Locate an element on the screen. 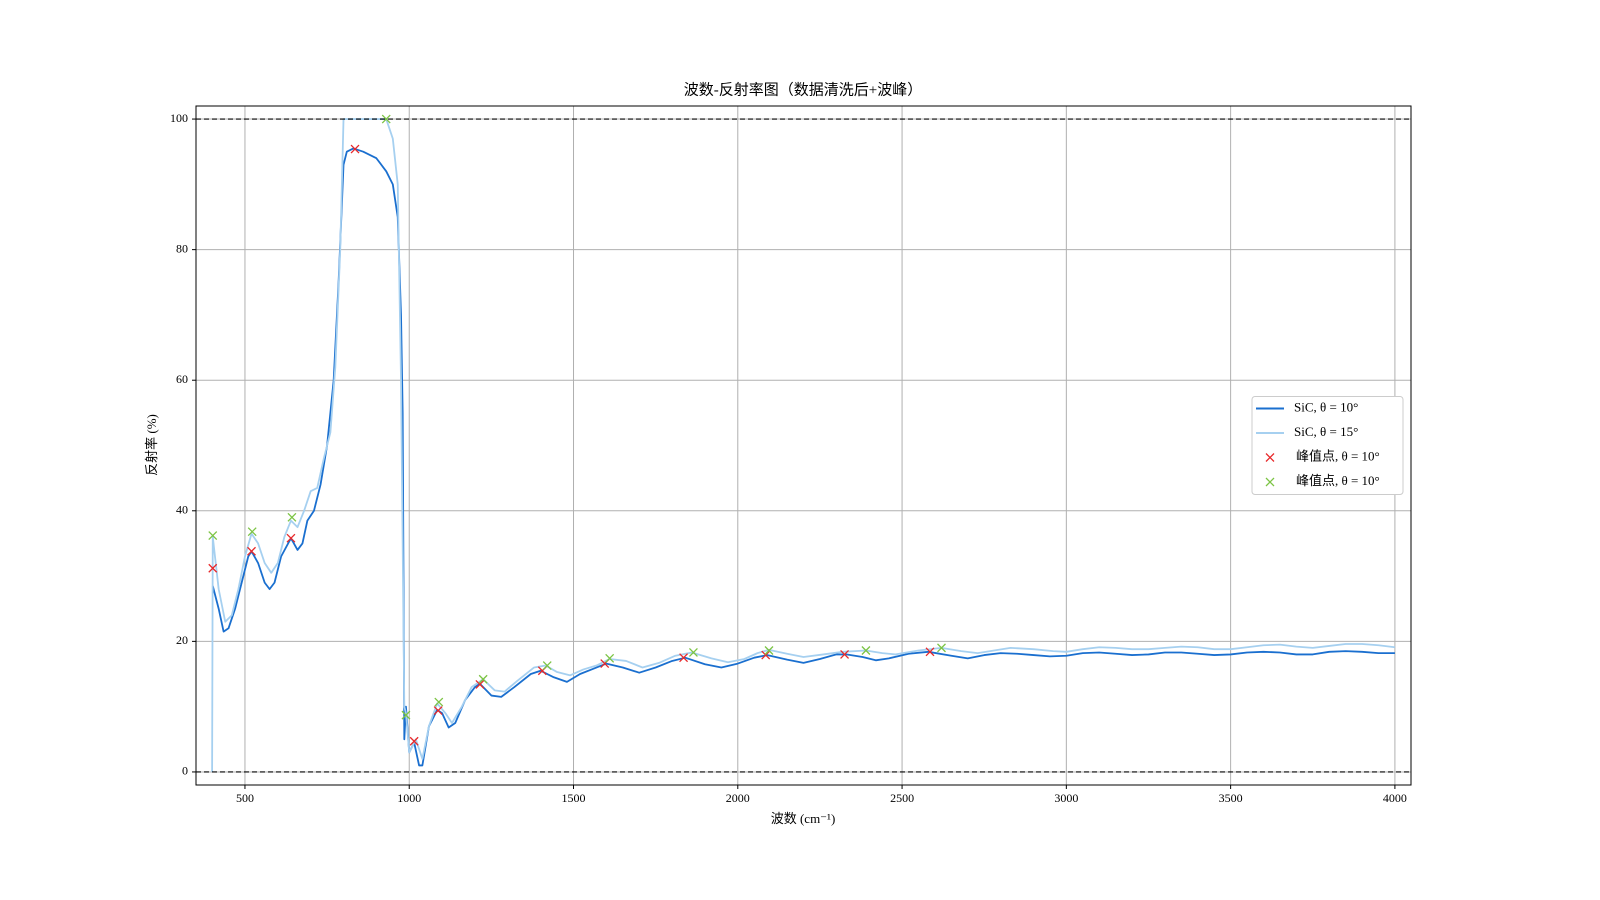 This screenshot has height=900, width=1600. x-tick-label: 3000 is located at coordinates (1066, 798).